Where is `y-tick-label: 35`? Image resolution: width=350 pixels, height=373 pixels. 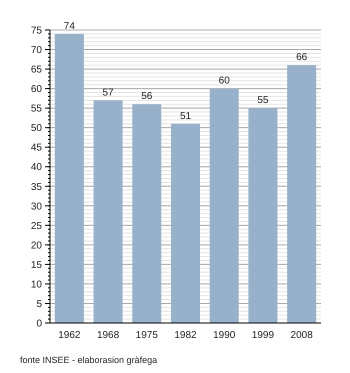
y-tick-label: 35 is located at coordinates (36, 187).